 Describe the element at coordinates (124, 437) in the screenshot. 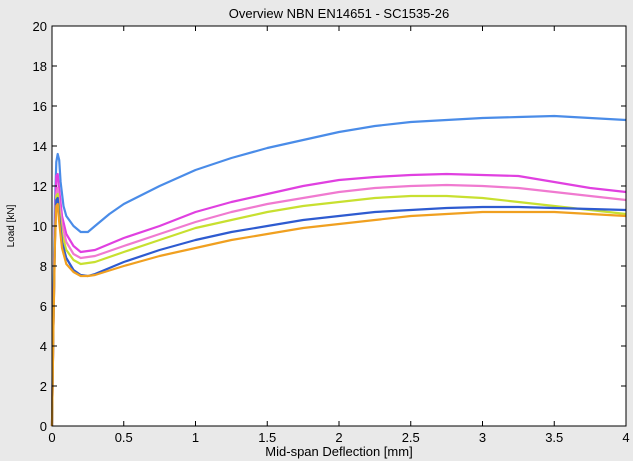

I see `x-tick-label: 0.5` at that location.